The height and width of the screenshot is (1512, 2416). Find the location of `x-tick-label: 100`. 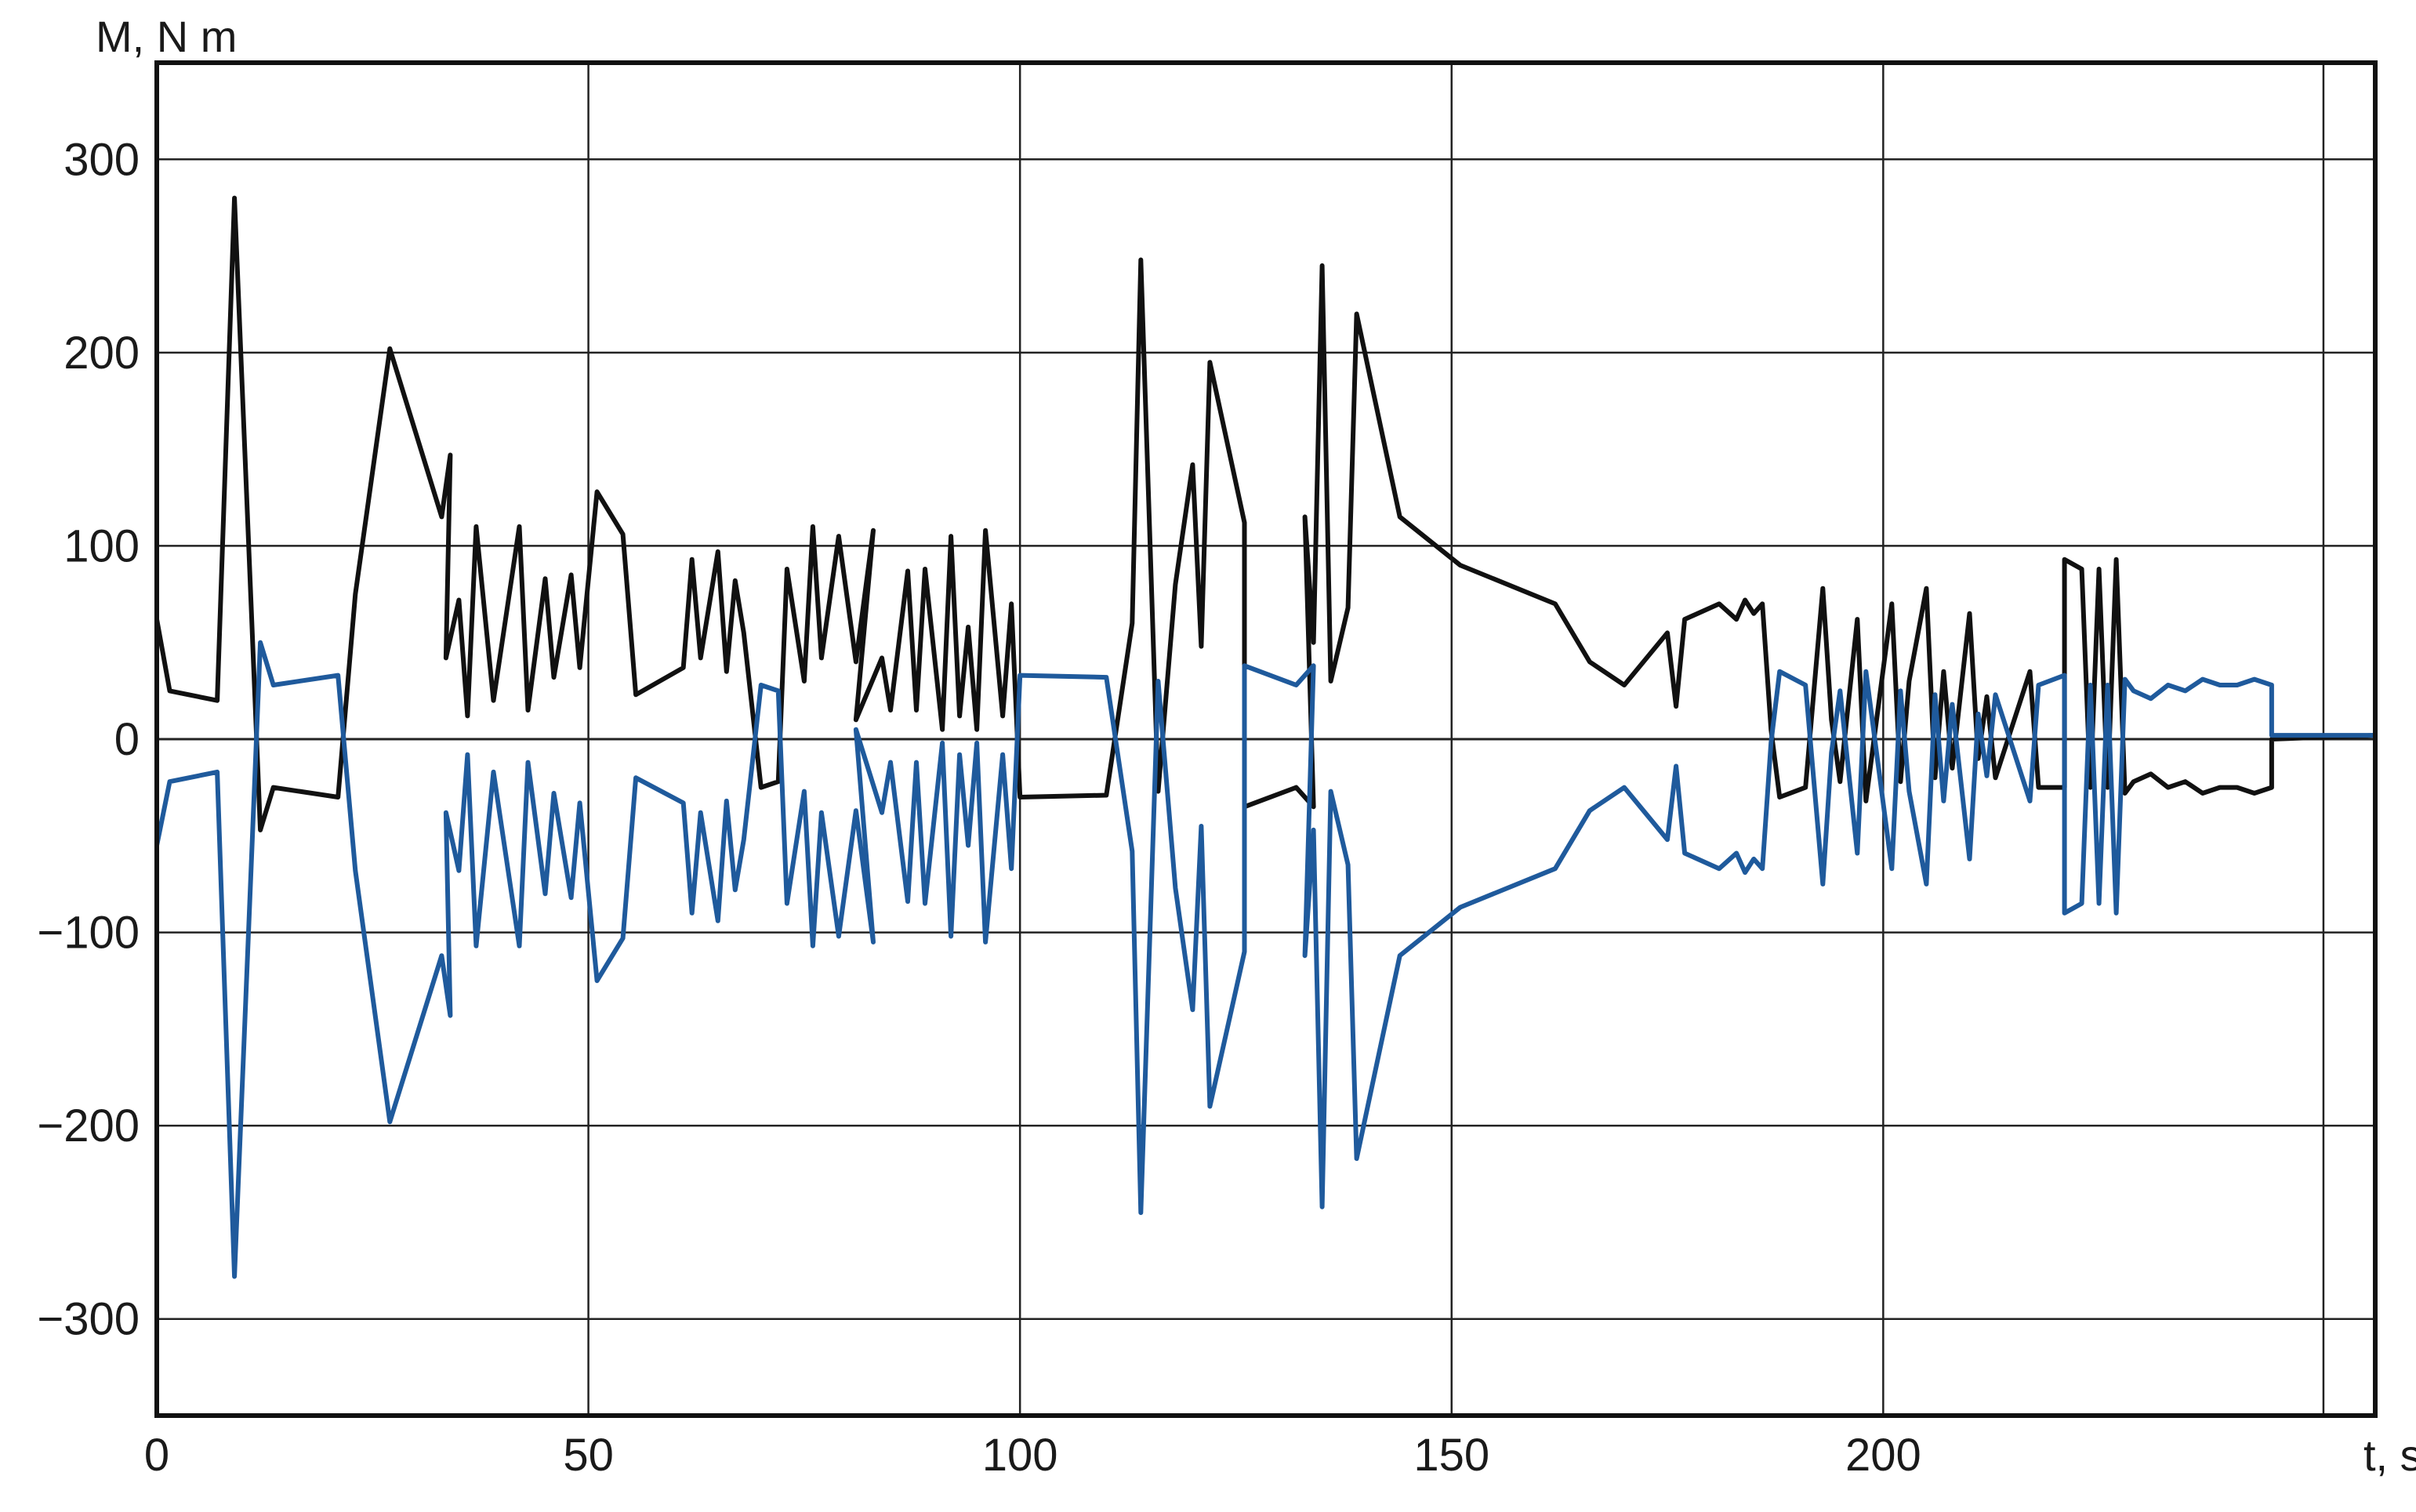

x-tick-label: 100 is located at coordinates (1020, 1455).